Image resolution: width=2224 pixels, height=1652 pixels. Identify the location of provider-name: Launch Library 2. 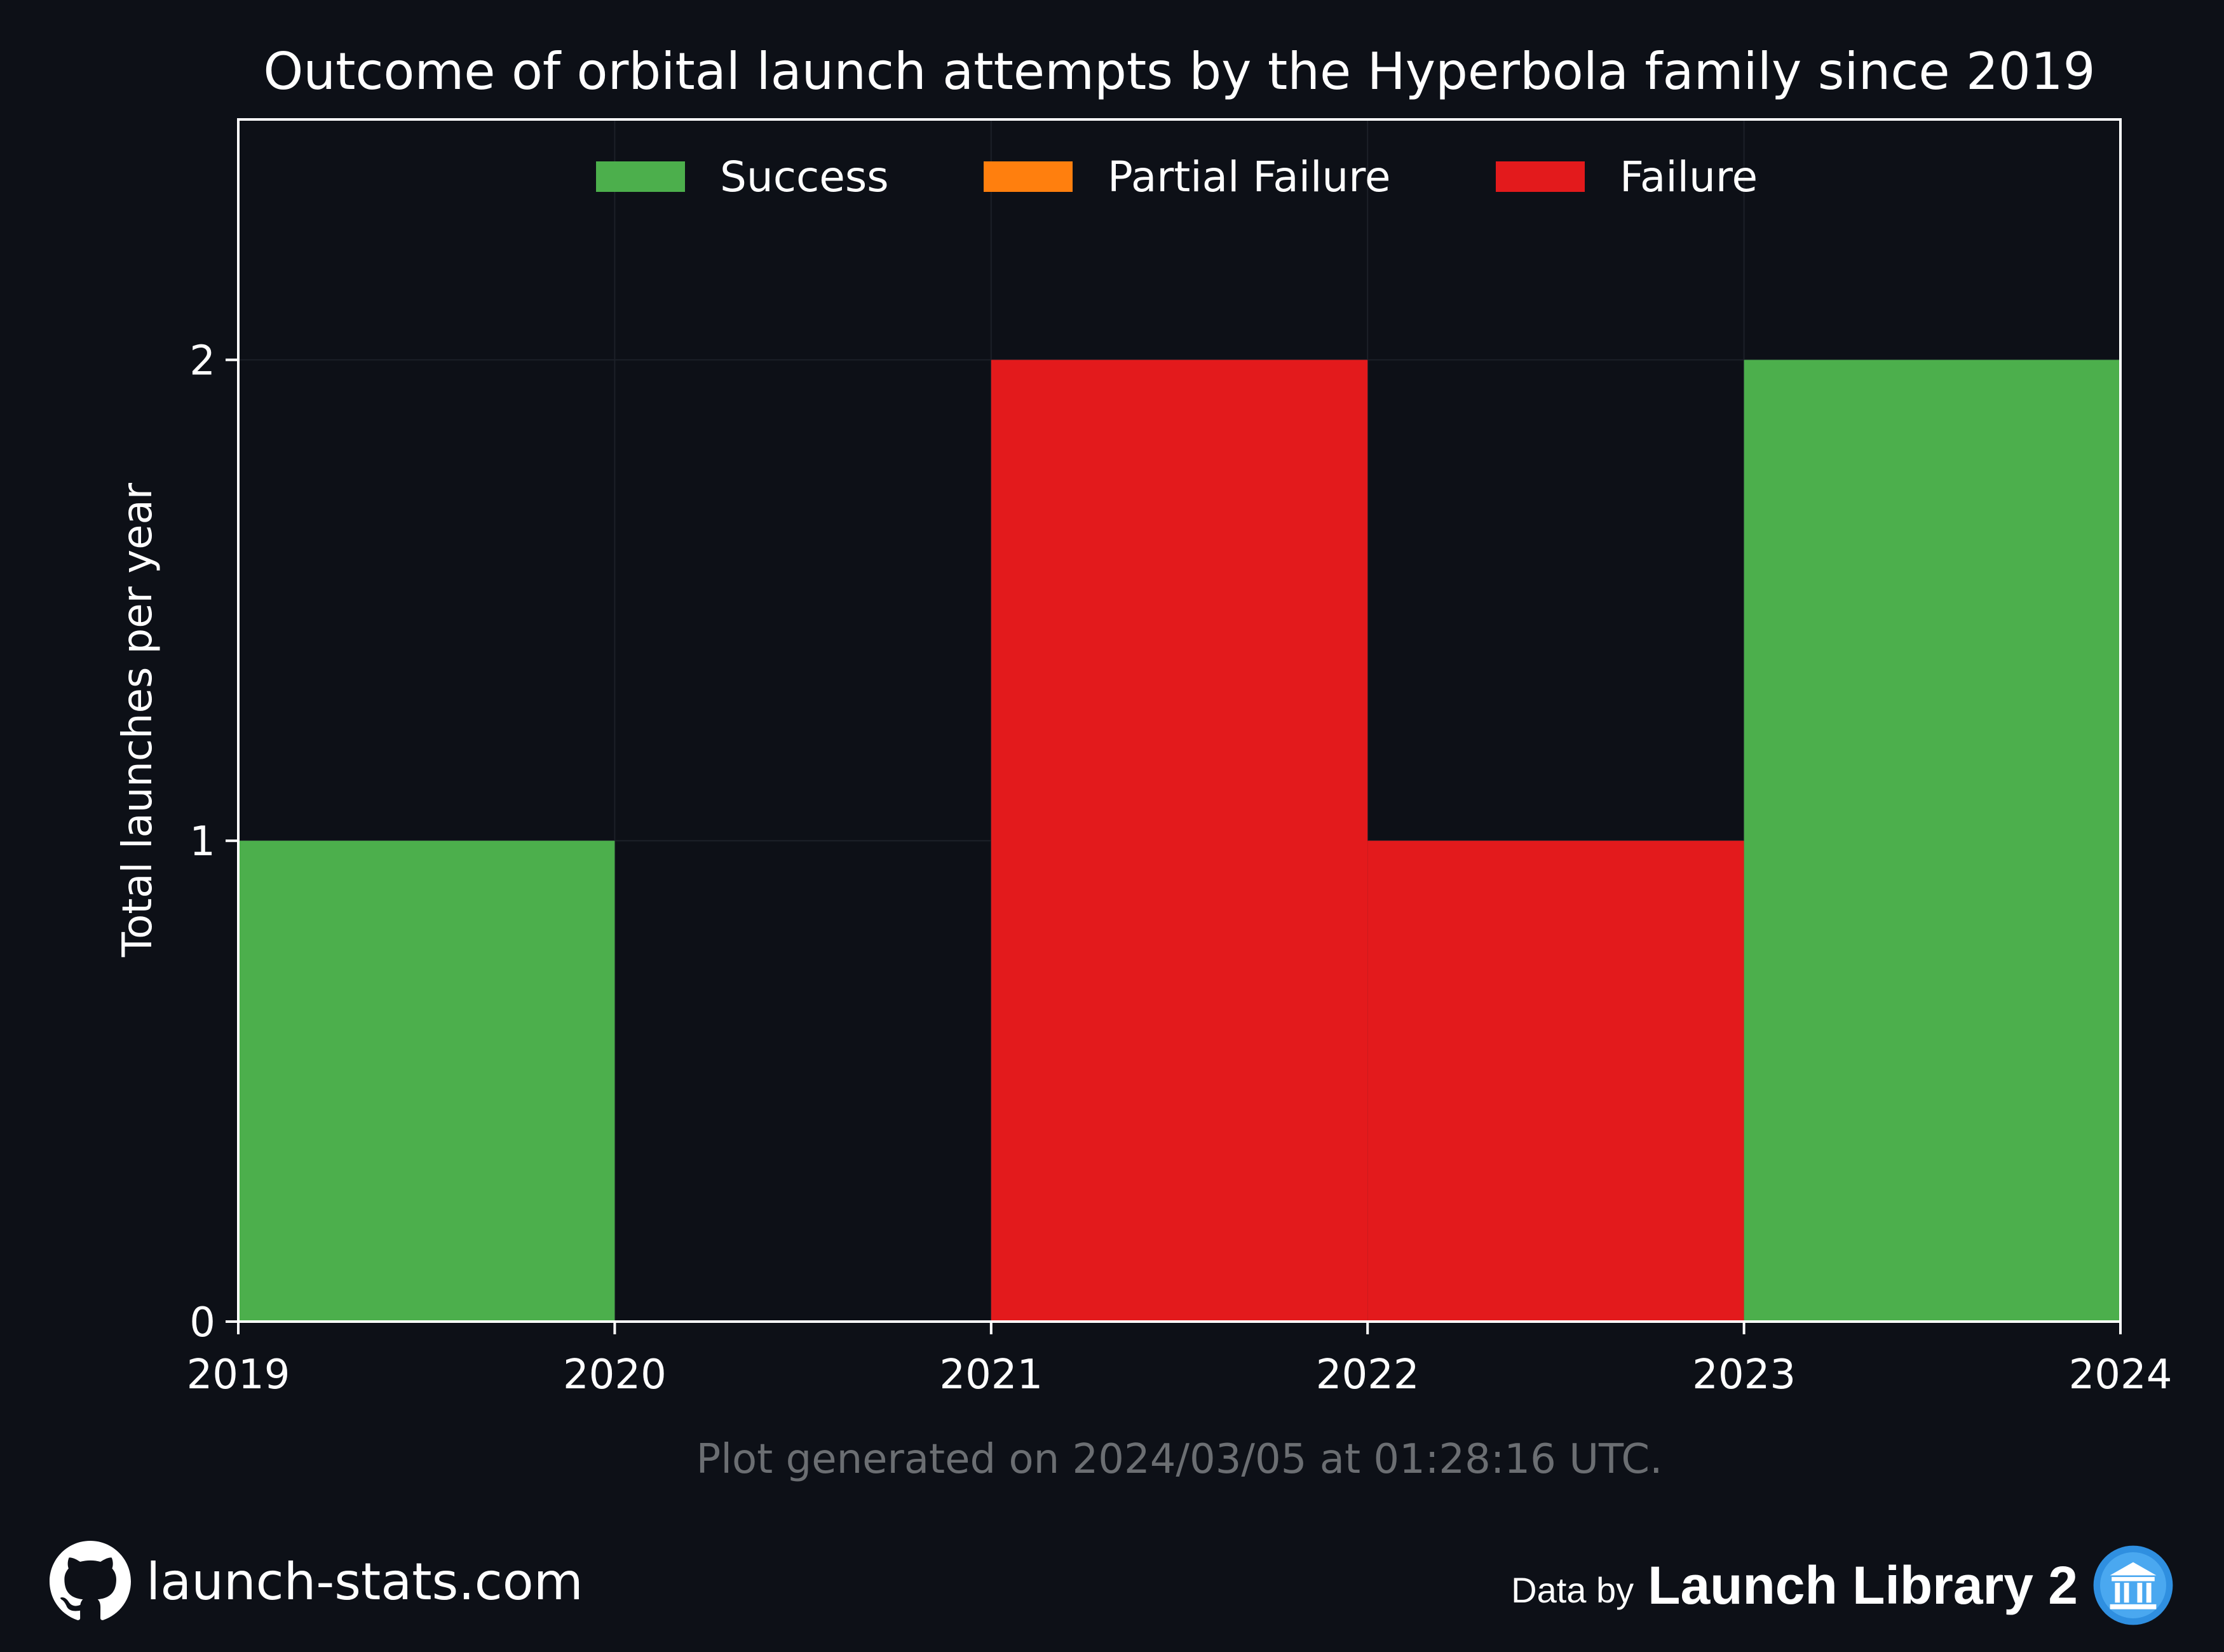
(1863, 1585).